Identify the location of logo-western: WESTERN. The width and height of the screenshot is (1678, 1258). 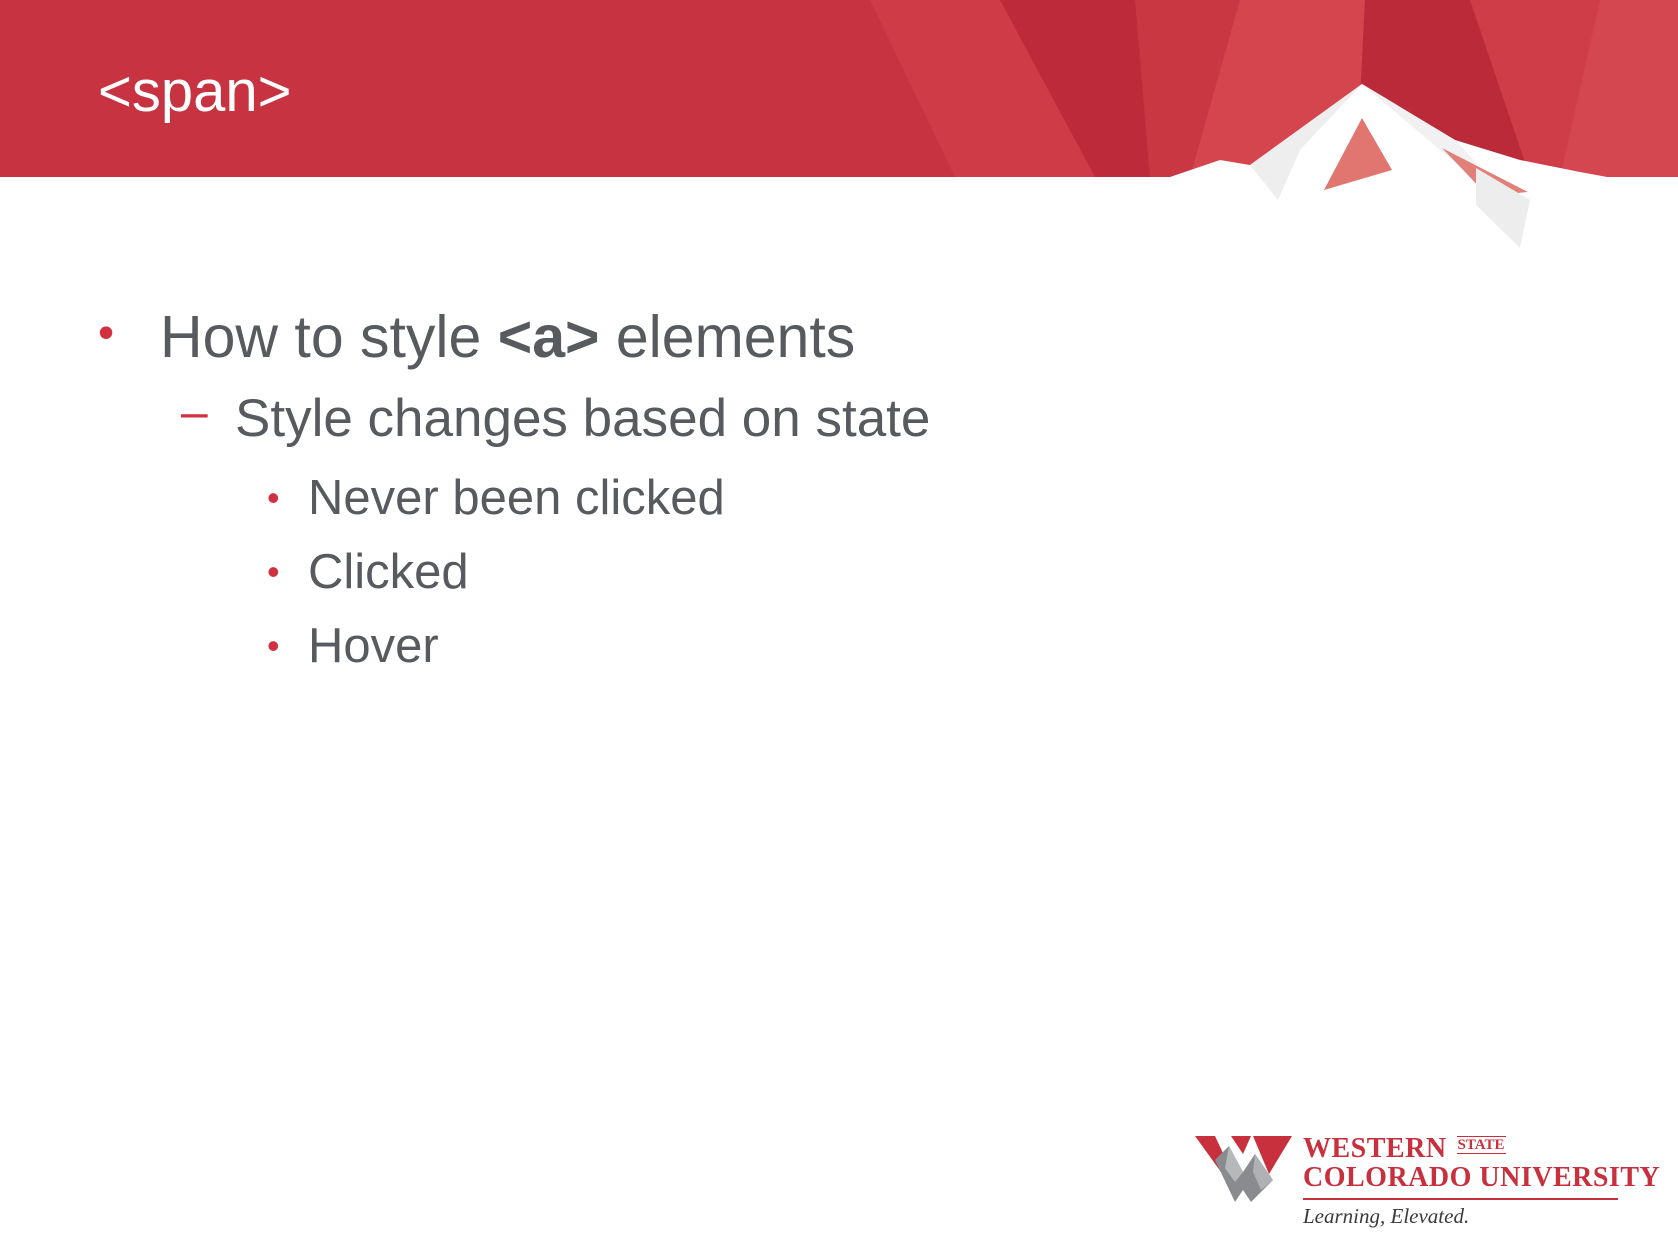
(1375, 1148).